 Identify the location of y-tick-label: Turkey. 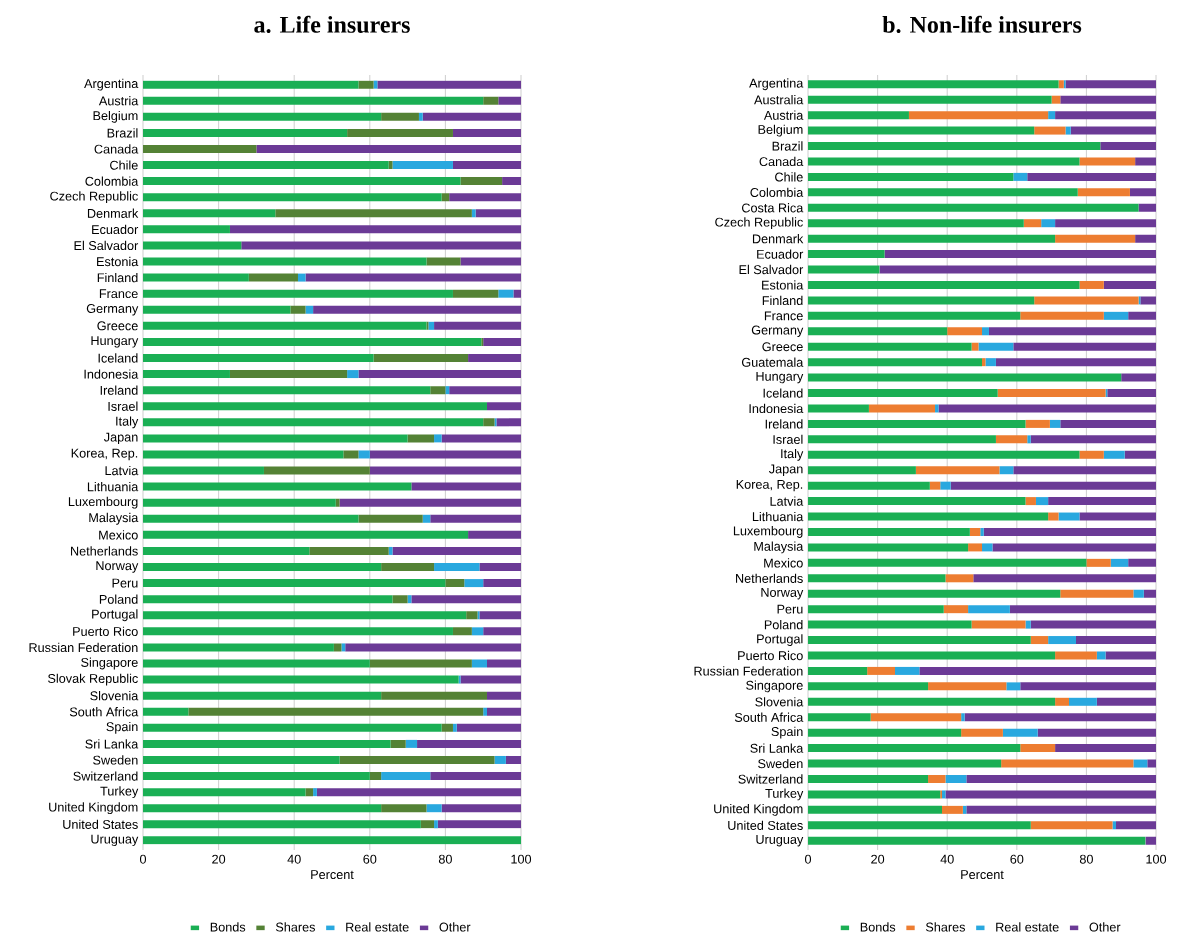
(119, 792).